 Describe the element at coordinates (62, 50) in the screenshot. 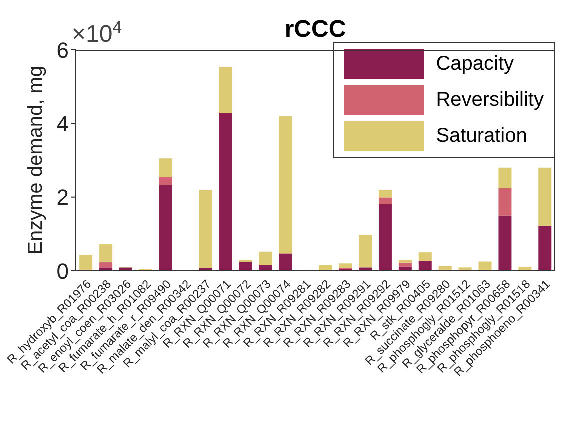

I see `y-tick-label: 6` at that location.